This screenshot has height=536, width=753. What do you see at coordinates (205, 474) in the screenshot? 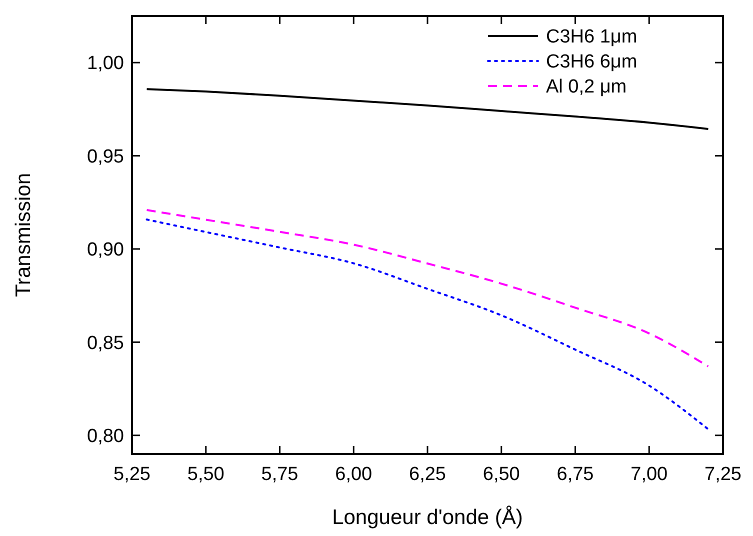
I see `x-tick-label: 5,50` at bounding box center [205, 474].